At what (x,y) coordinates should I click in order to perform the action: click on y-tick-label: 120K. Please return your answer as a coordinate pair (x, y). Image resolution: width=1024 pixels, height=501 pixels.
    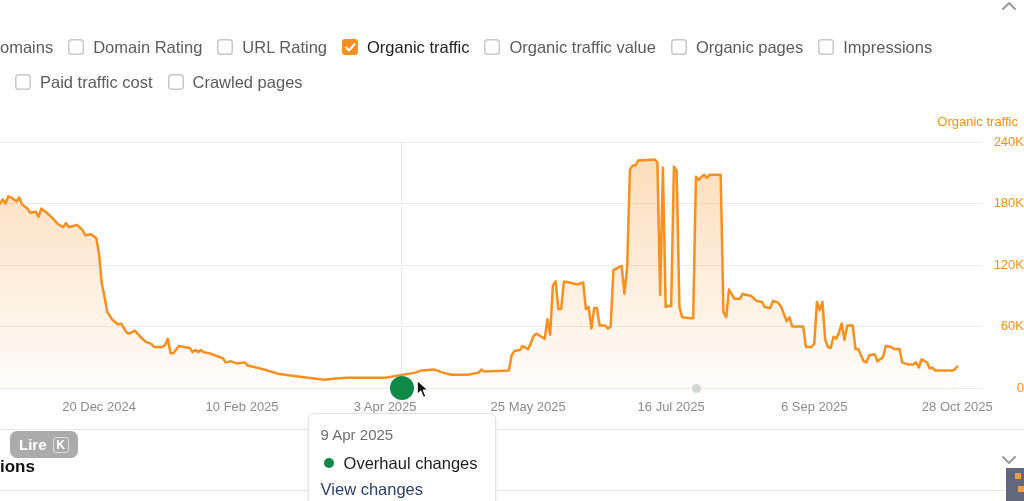
    Looking at the image, I should click on (1008, 264).